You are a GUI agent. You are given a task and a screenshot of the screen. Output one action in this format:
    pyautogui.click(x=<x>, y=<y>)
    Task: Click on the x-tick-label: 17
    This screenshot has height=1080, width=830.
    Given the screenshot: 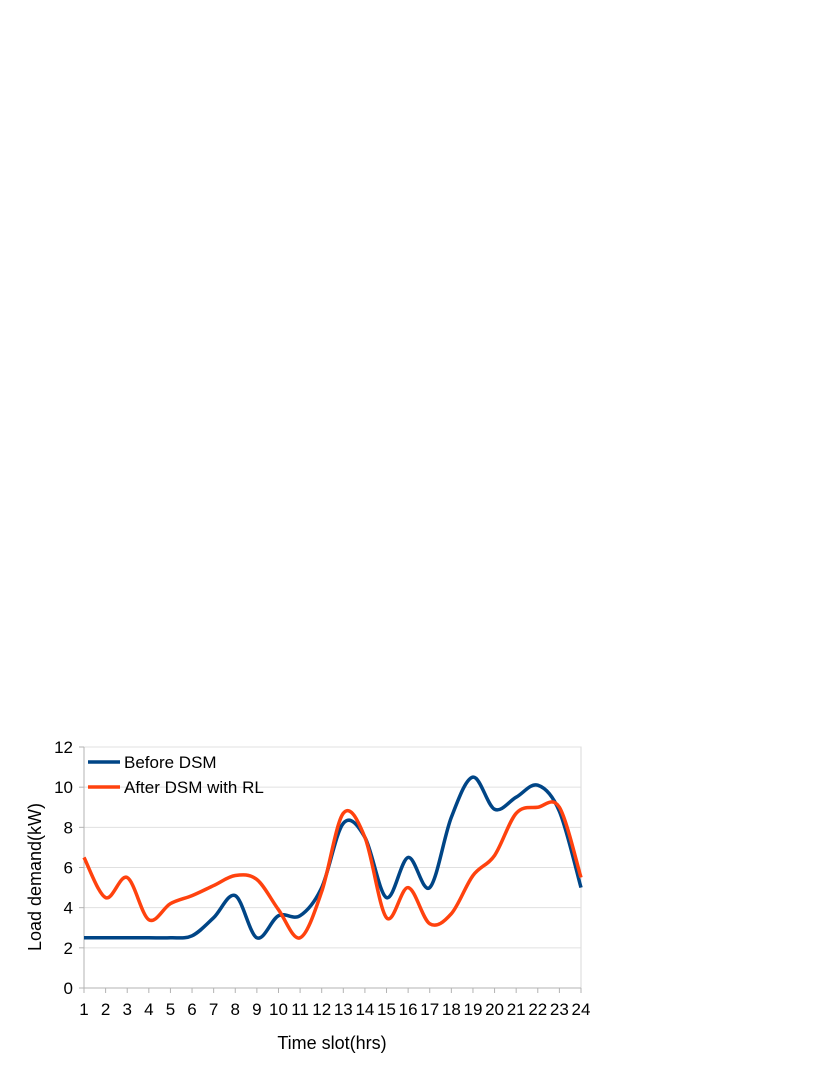 What is the action you would take?
    pyautogui.click(x=429, y=1009)
    